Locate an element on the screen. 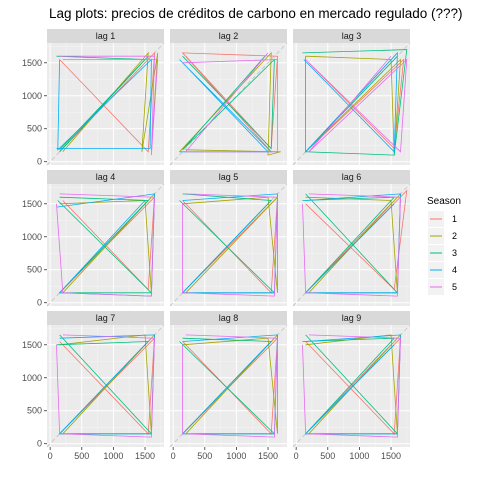 The height and width of the screenshot is (480, 480). panel-strip-label: lag 9 is located at coordinates (352, 318).